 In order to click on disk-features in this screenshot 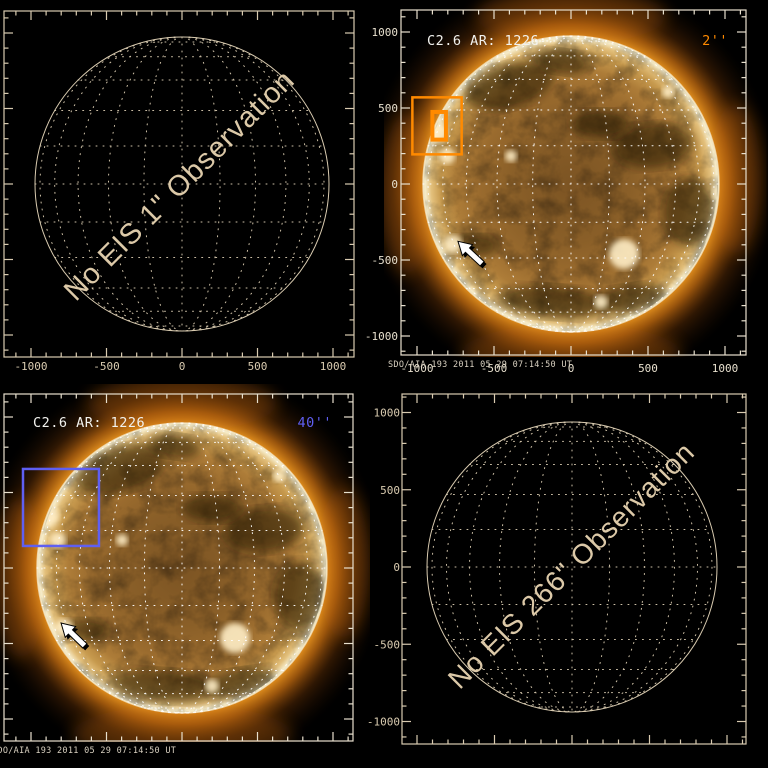, I will do `click(571, 184)`.